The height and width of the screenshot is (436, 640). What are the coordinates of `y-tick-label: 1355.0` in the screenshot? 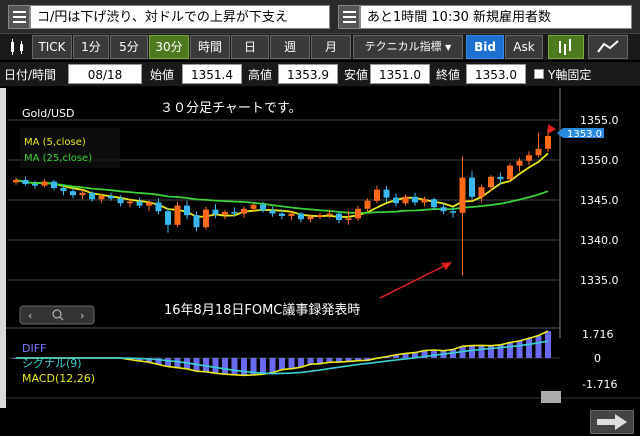 It's located at (599, 120).